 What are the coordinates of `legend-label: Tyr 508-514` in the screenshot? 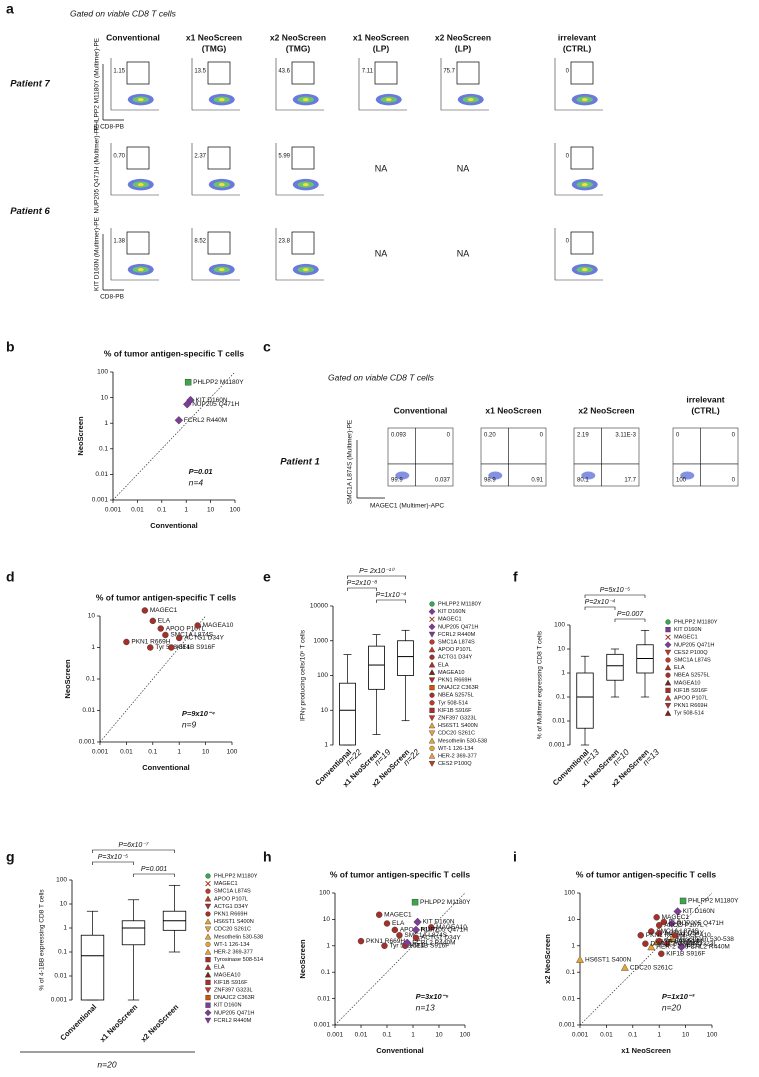 It's located at (453, 703).